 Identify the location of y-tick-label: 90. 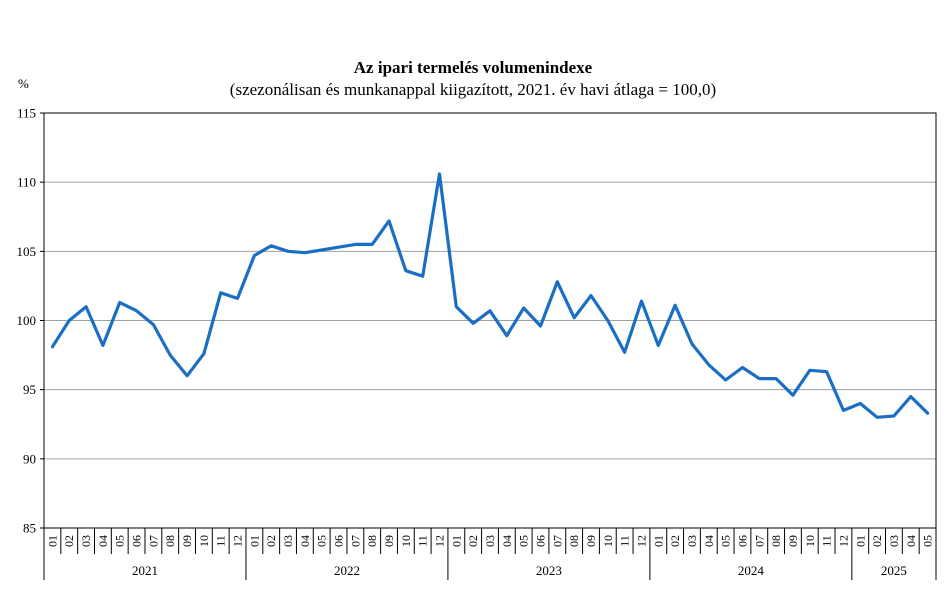
(29, 458).